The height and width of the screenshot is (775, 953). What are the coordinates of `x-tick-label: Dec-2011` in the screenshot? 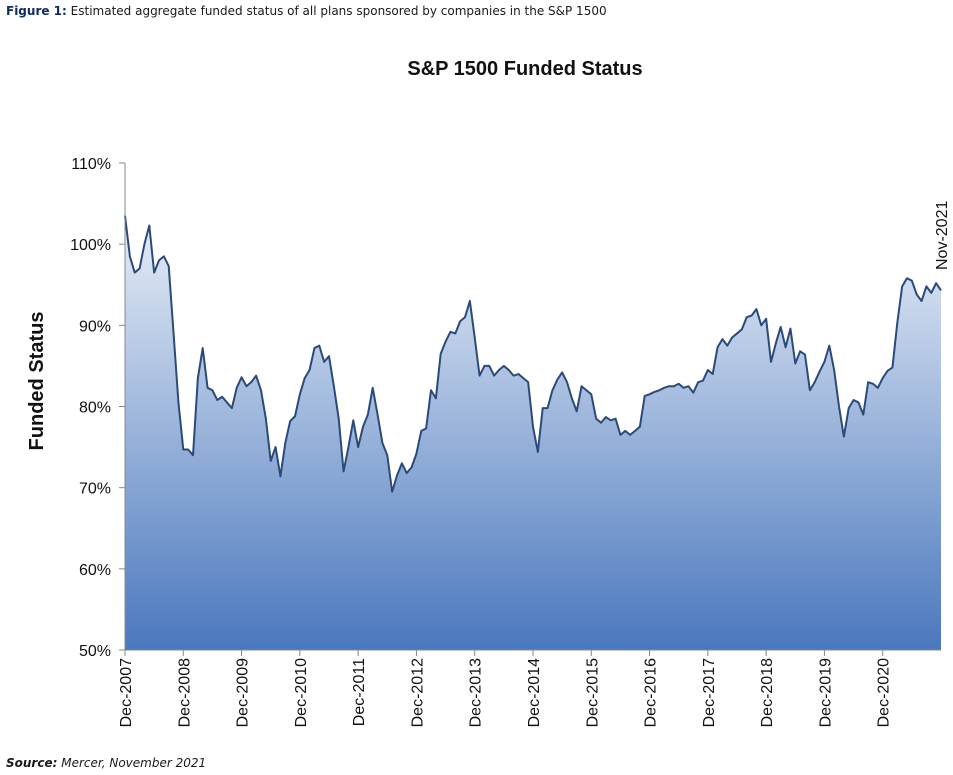 It's located at (359, 692).